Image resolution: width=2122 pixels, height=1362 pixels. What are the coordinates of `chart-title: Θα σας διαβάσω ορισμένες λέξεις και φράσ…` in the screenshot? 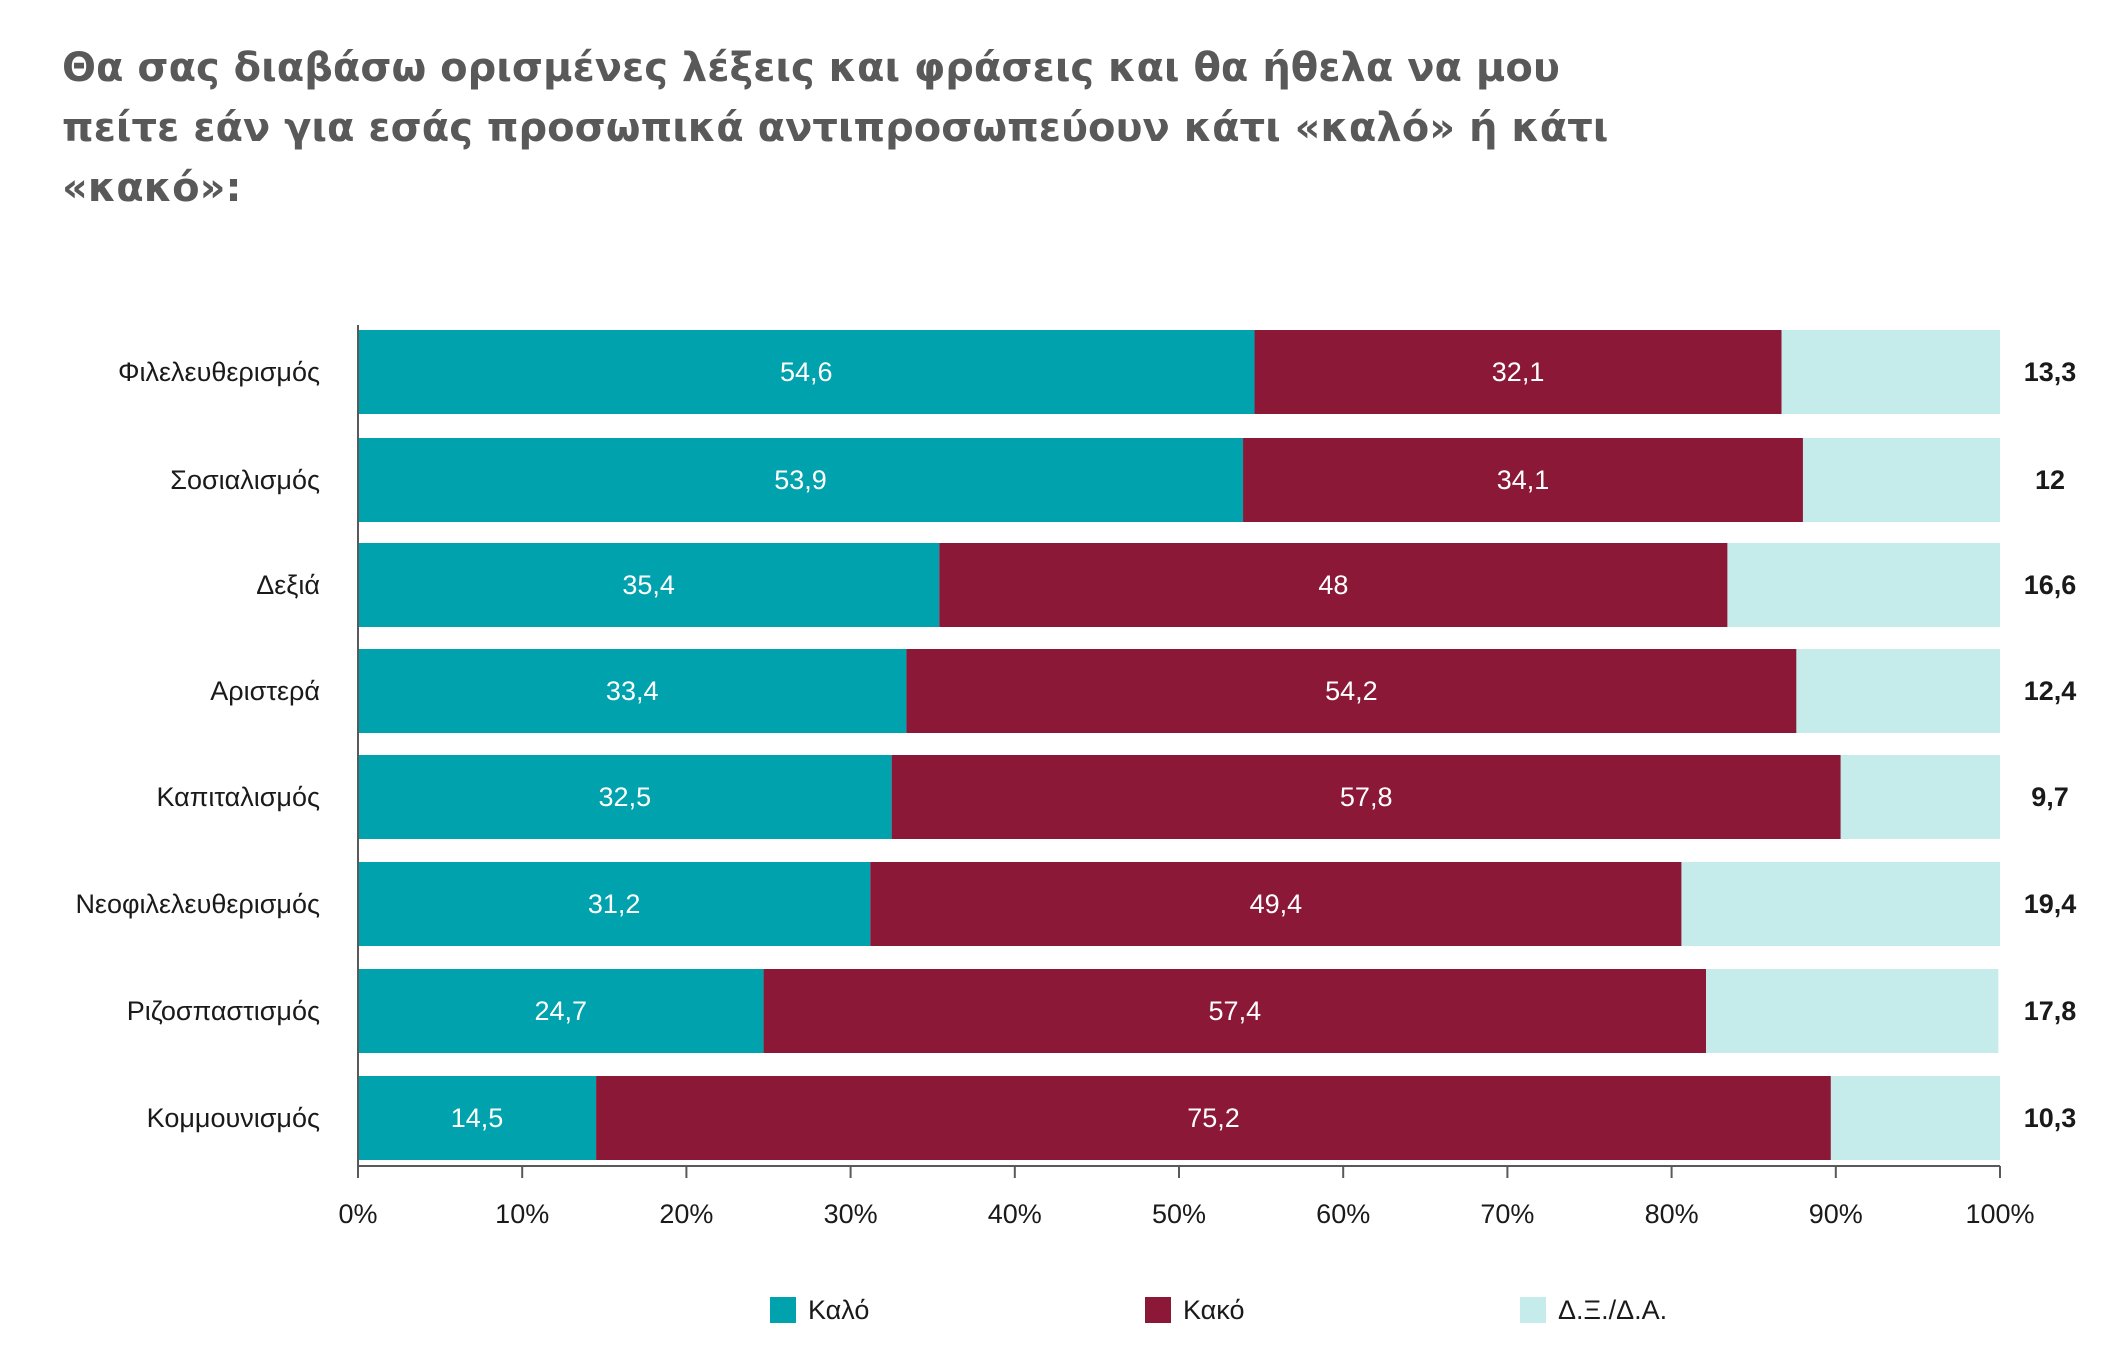 It's located at (835, 128).